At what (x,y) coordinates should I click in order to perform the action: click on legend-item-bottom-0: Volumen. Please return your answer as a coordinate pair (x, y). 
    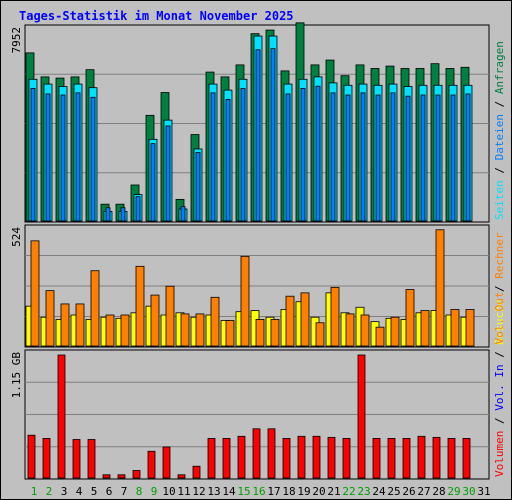
    Looking at the image, I should click on (499, 454).